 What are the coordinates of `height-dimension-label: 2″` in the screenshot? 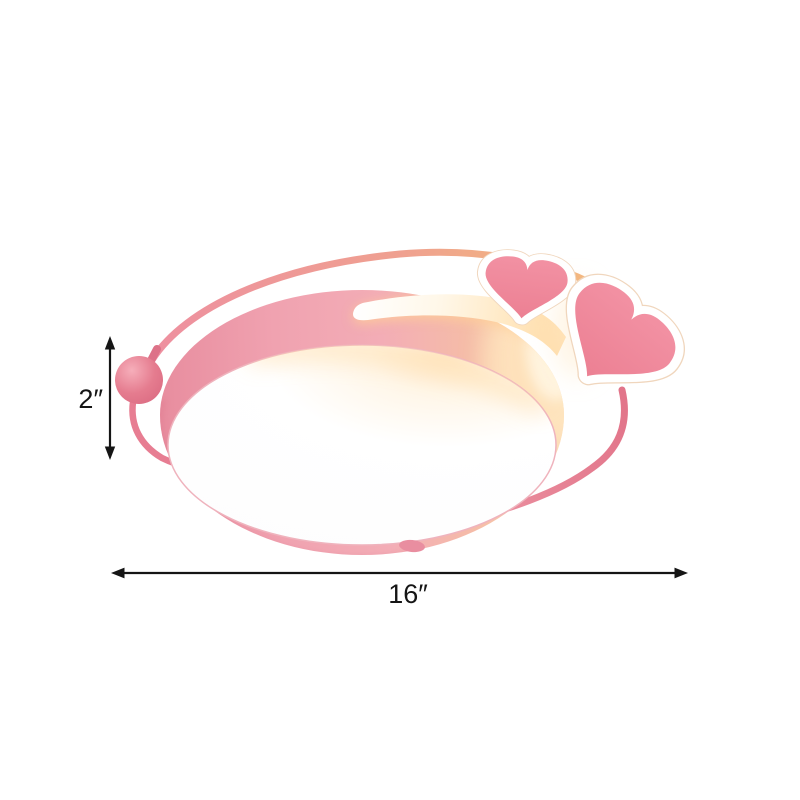 It's located at (90, 399).